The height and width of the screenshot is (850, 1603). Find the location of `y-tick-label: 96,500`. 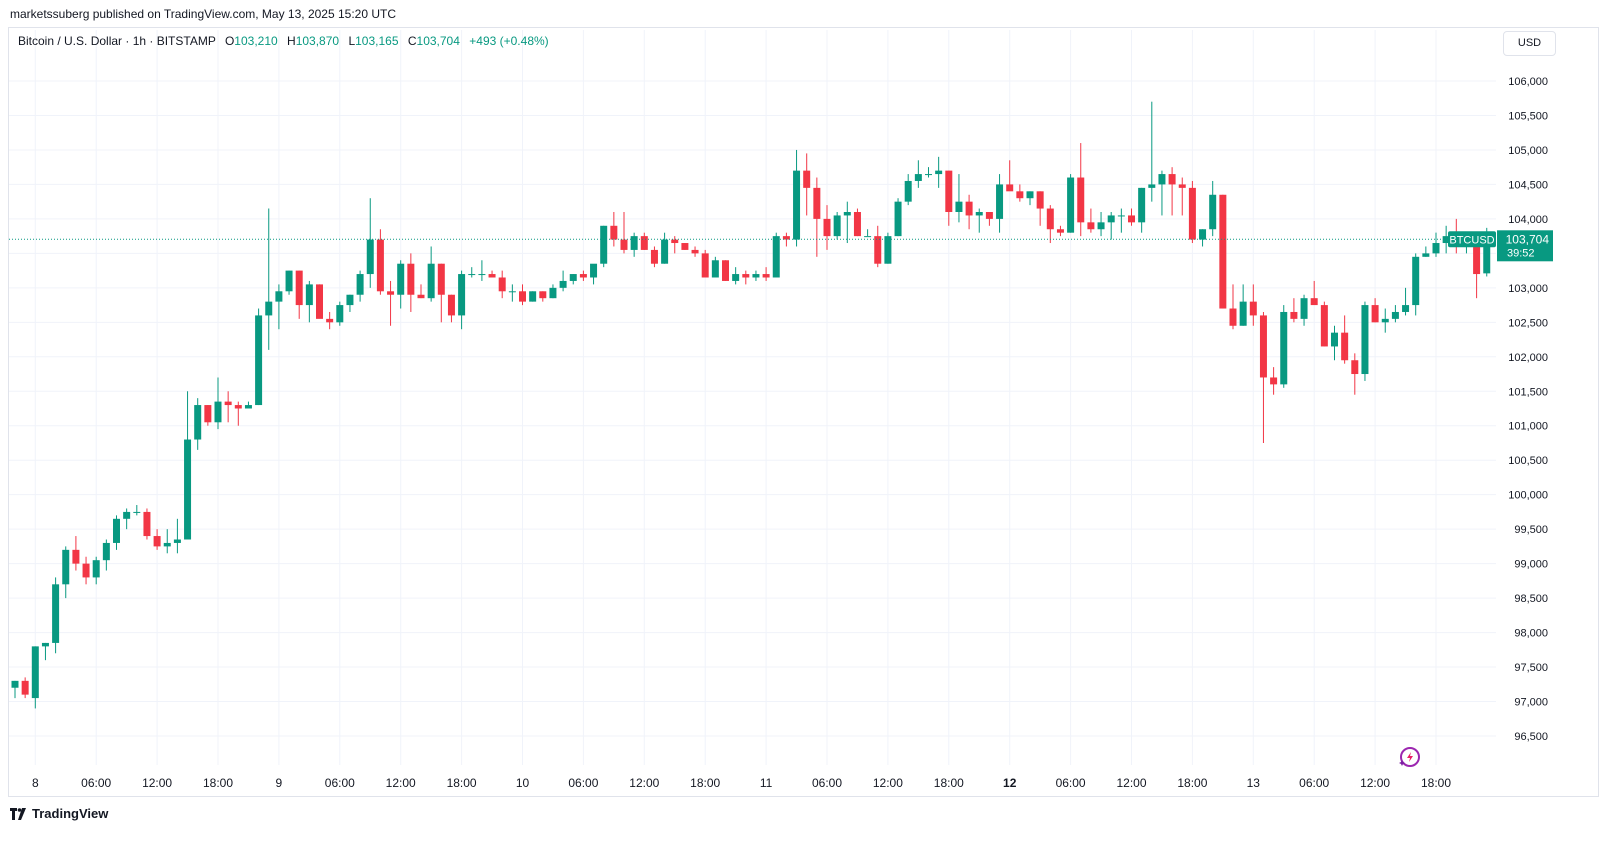

y-tick-label: 96,500 is located at coordinates (1531, 737).